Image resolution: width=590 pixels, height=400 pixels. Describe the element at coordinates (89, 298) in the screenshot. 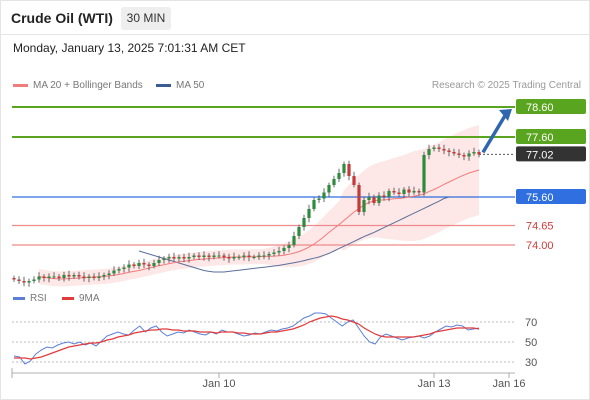

I see `legend-9ma-label: 9MA` at that location.